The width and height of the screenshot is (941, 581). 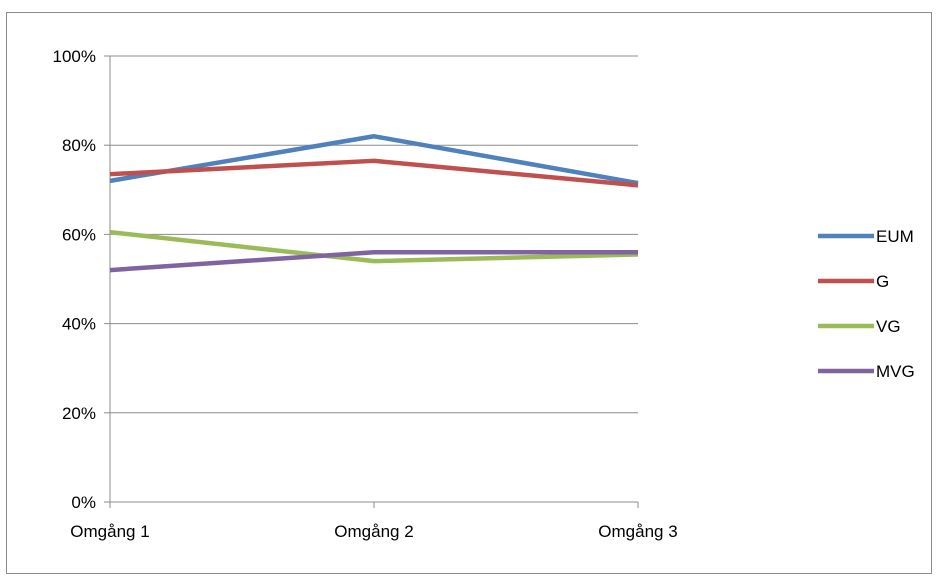 I want to click on y-tick-label: 100%, so click(x=74, y=56).